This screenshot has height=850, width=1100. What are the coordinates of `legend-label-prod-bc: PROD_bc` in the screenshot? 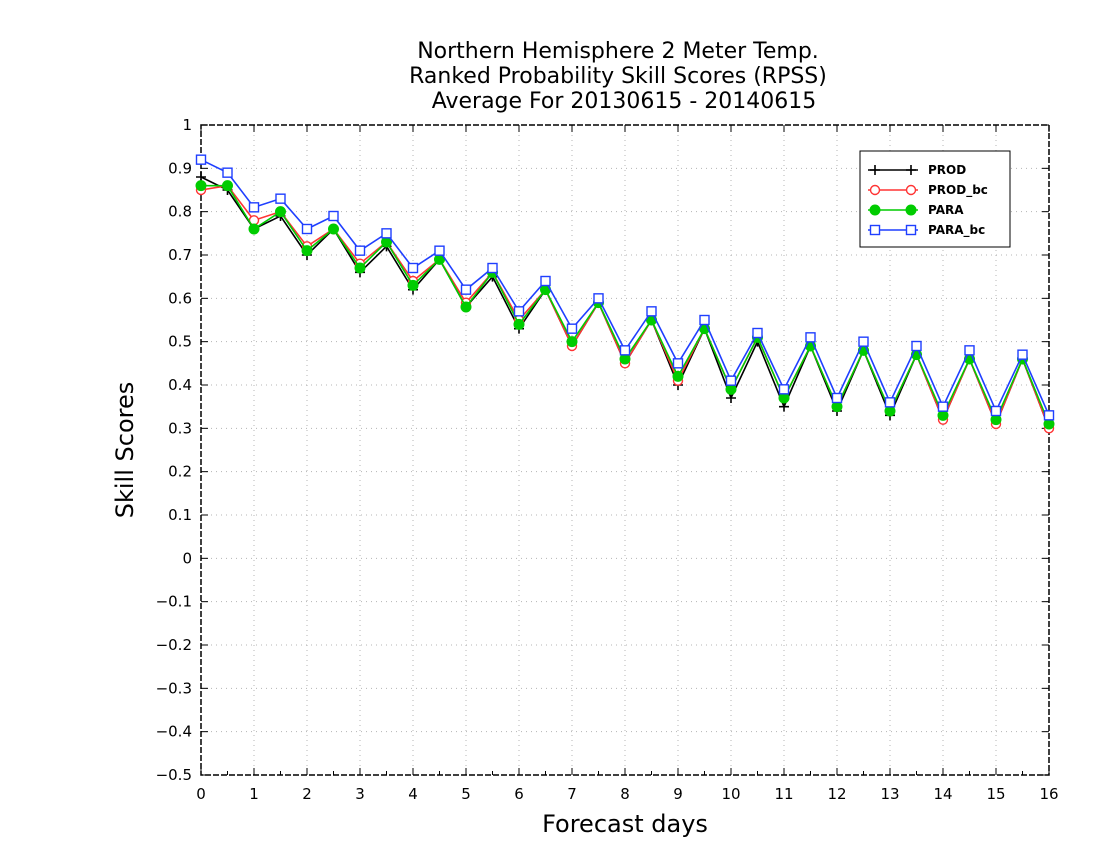 It's located at (958, 190).